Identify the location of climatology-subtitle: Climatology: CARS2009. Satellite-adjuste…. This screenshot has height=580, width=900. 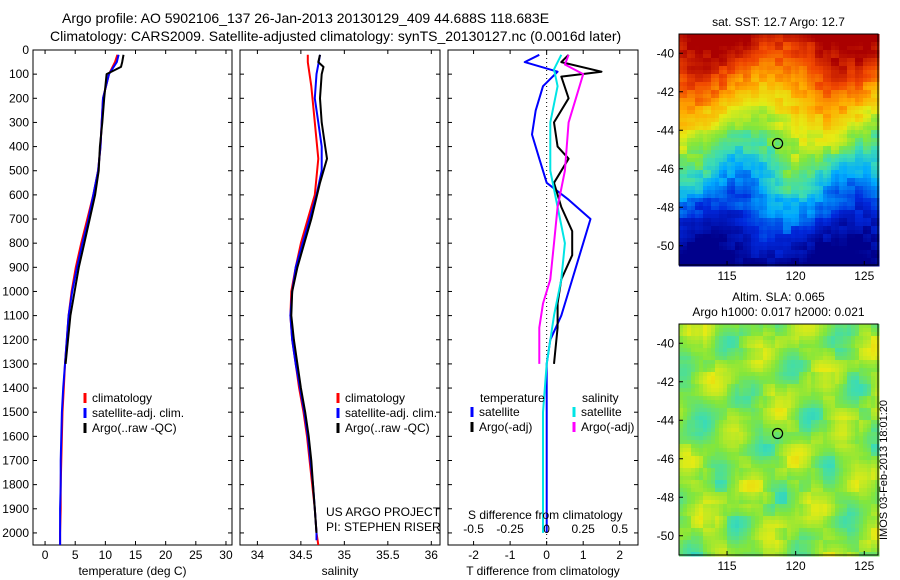
(336, 36).